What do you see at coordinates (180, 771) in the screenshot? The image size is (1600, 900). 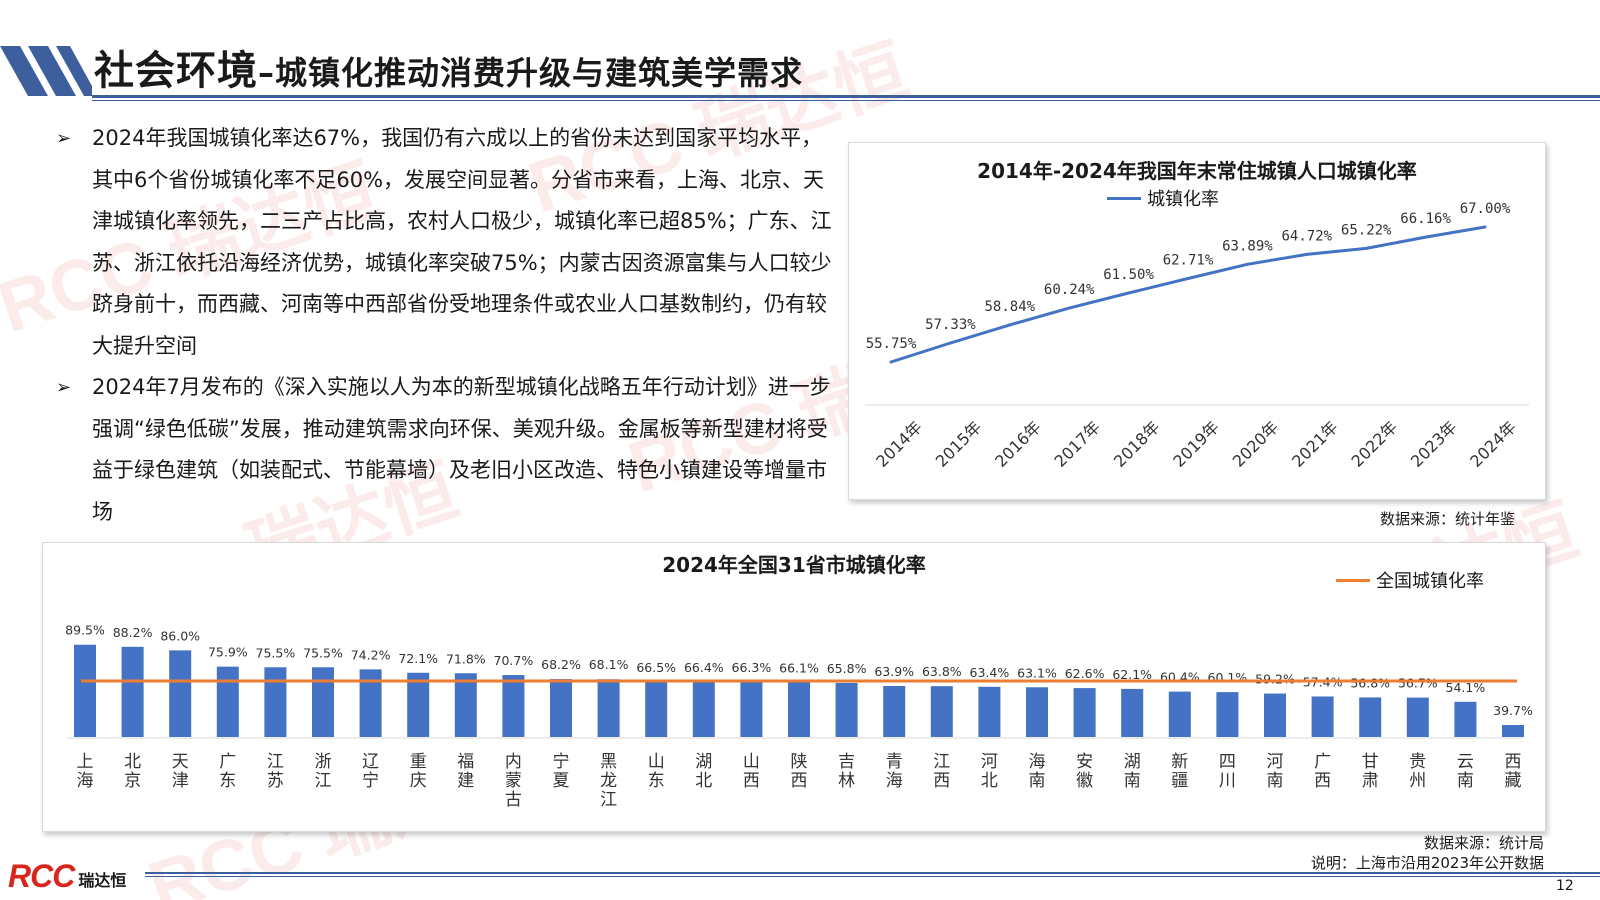 I see `category-label: 天津` at bounding box center [180, 771].